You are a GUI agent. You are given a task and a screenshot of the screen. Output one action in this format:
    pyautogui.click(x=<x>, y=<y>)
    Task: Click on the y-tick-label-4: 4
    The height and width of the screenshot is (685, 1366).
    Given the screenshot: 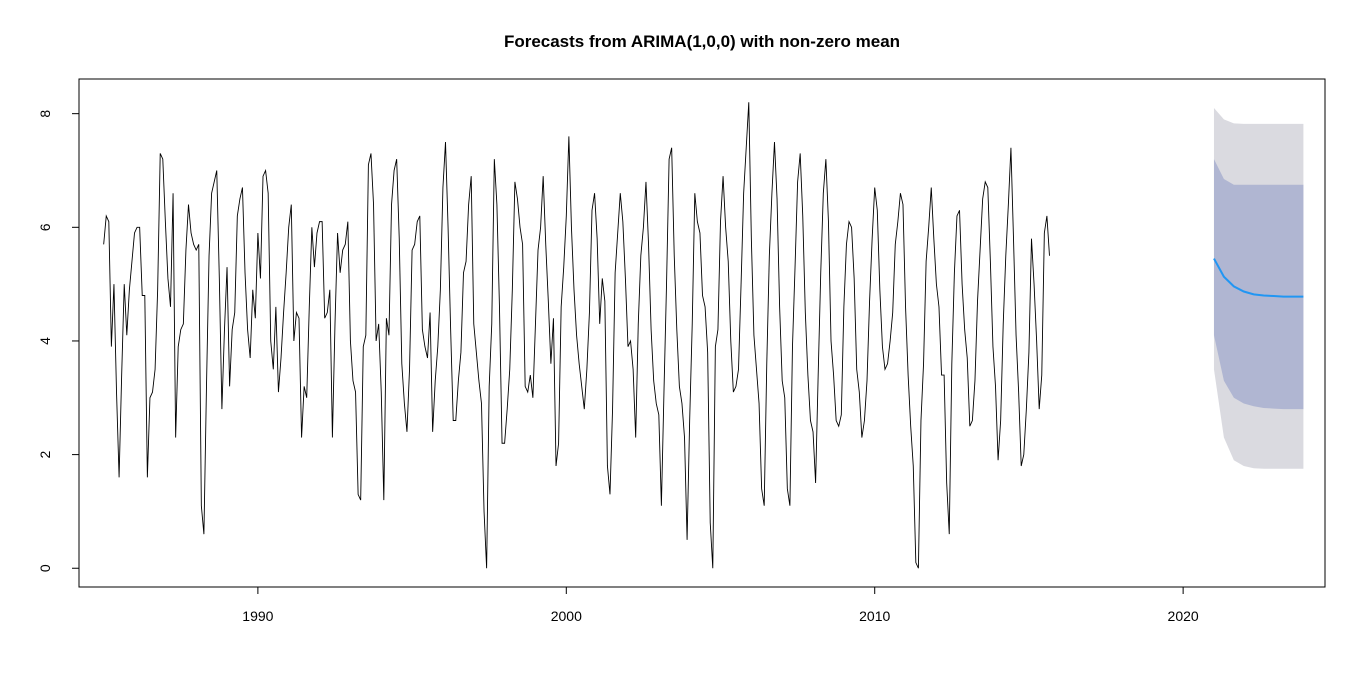 What is the action you would take?
    pyautogui.click(x=45, y=341)
    